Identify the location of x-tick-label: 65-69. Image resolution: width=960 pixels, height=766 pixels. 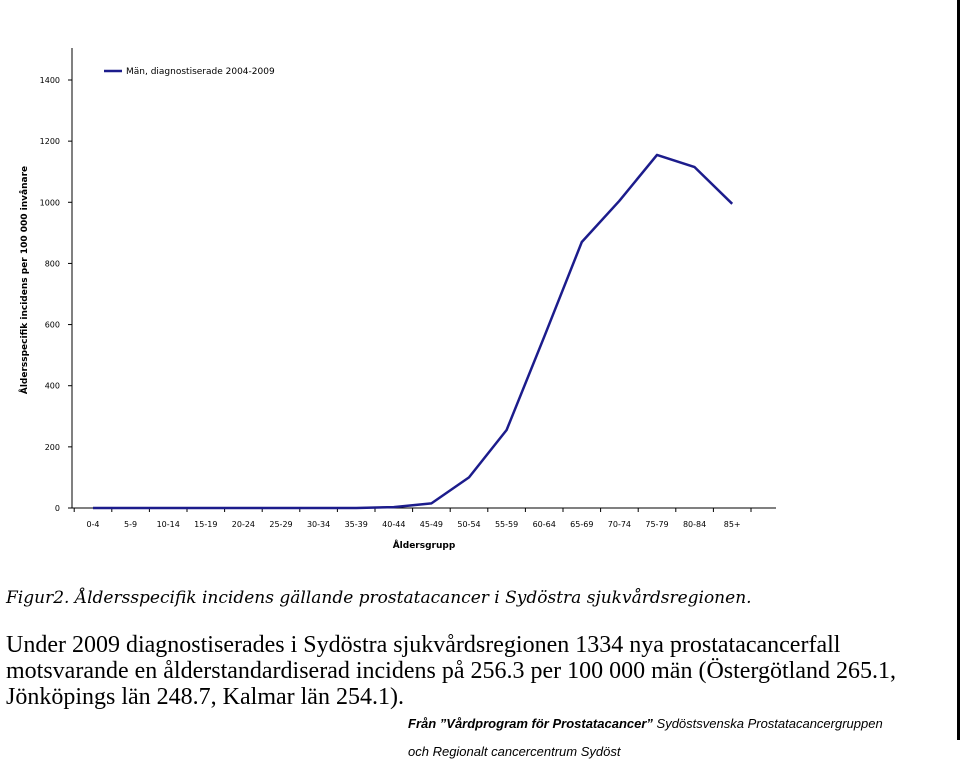
(581, 524).